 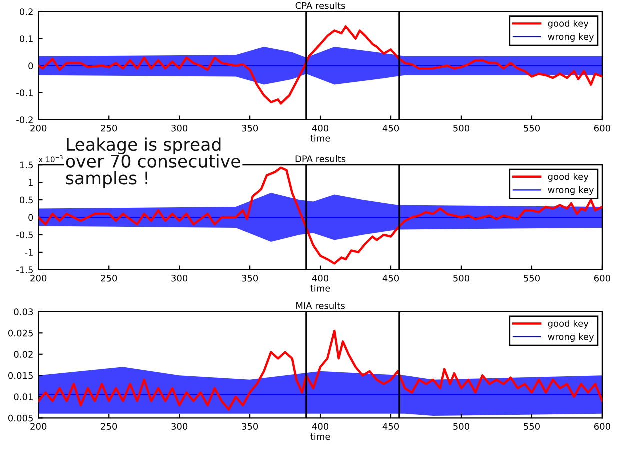 I want to click on y-tick-label: 0.01, so click(x=23, y=397).